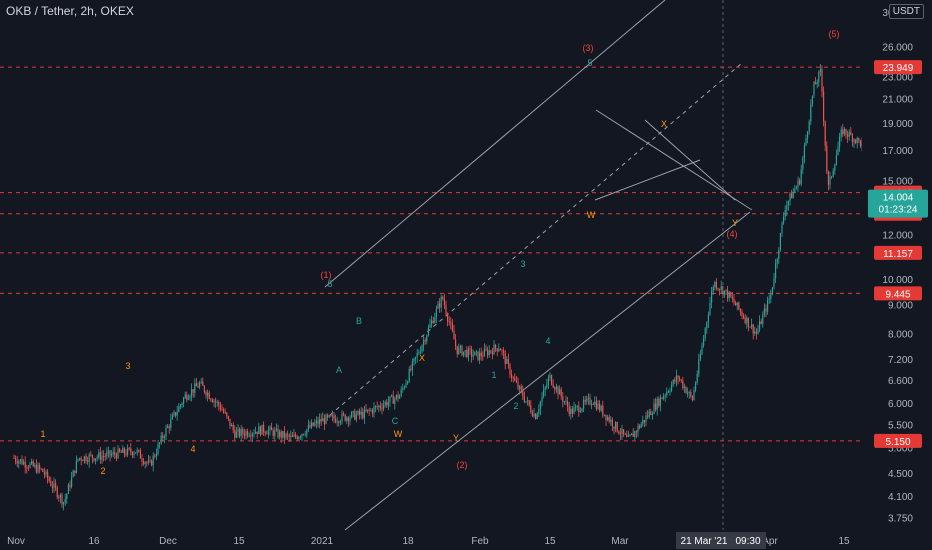 The width and height of the screenshot is (932, 550). I want to click on price-tick-label: 7.200, so click(900, 360).